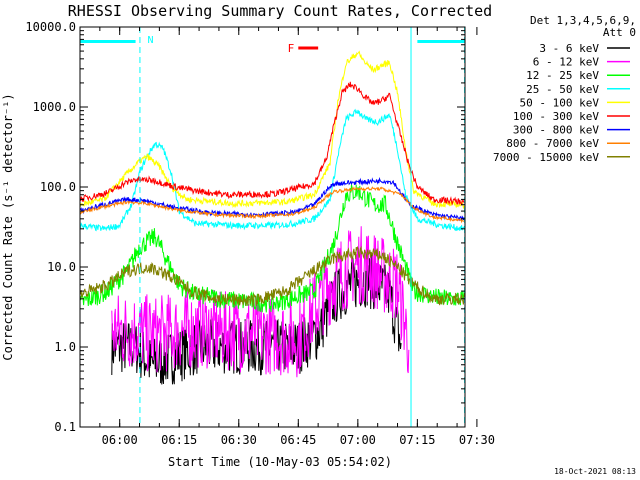 Image resolution: width=640 pixels, height=480 pixels. Describe the element at coordinates (358, 440) in the screenshot. I see `x-tick-label: 07:00` at that location.